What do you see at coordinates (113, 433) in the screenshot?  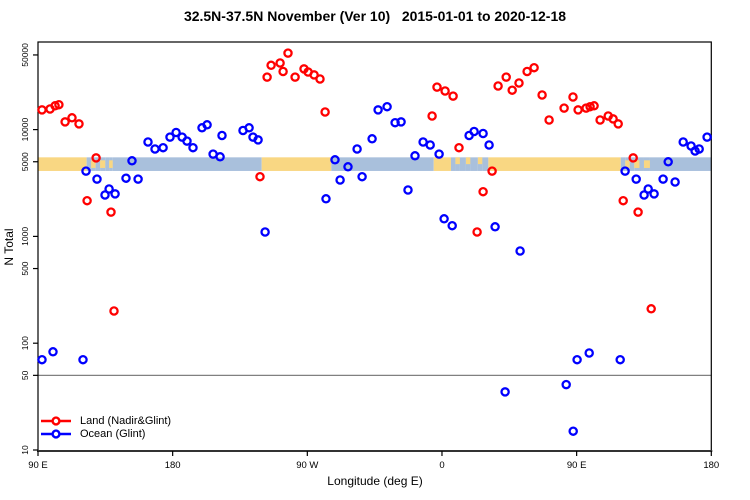 I see `legend-label-ocean: Ocean (Glint)` at bounding box center [113, 433].